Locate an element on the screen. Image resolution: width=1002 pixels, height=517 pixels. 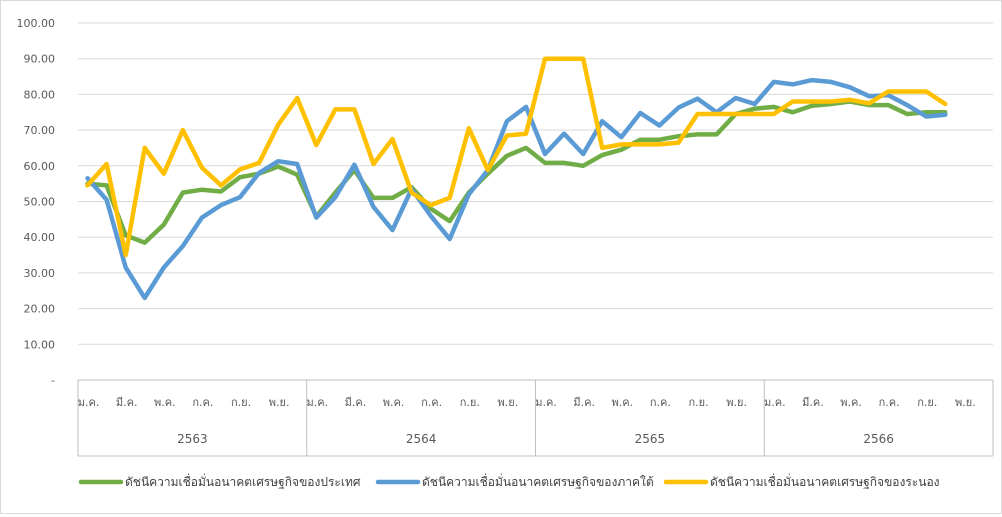
year-label: 2563 is located at coordinates (192, 439).